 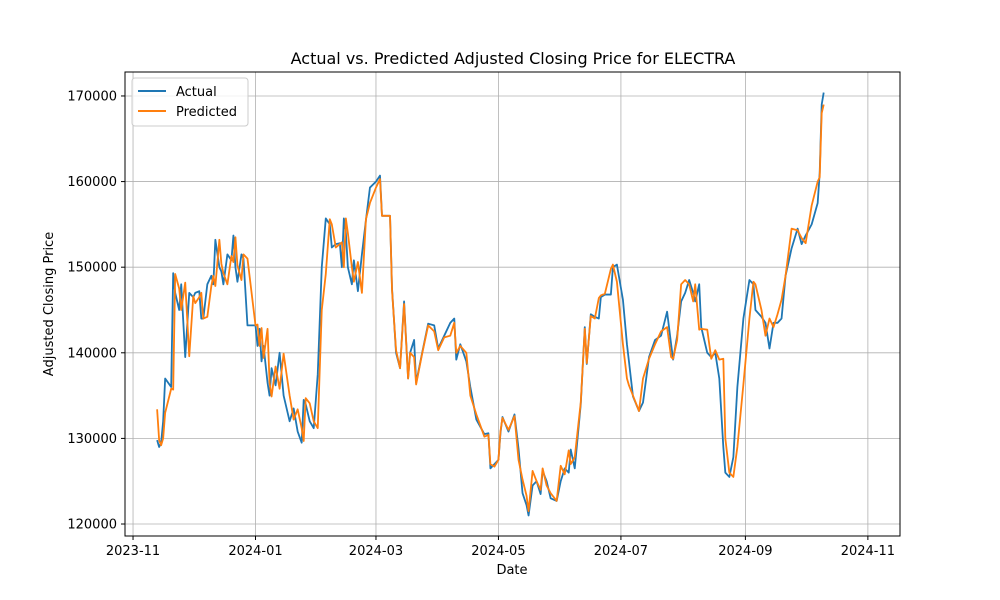 What do you see at coordinates (498, 551) in the screenshot?
I see `x-tick-label: 2024-05` at bounding box center [498, 551].